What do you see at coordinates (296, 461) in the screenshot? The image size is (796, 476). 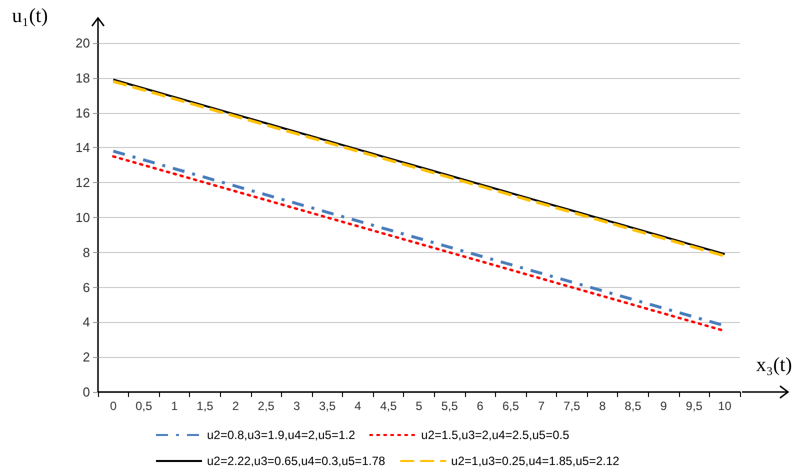 I see `legend-label: u2=2.22,u3=0.65,u4=0.3,u5=1.78` at bounding box center [296, 461].